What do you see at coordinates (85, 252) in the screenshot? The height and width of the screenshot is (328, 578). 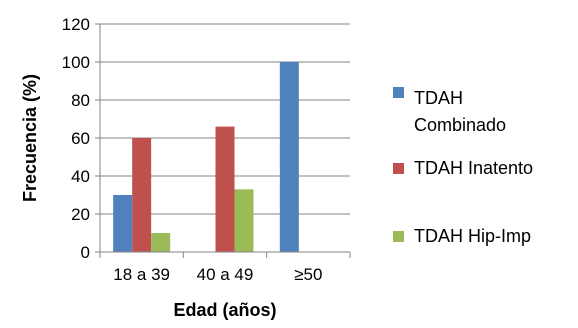 I see `y-tick-label: 0` at bounding box center [85, 252].